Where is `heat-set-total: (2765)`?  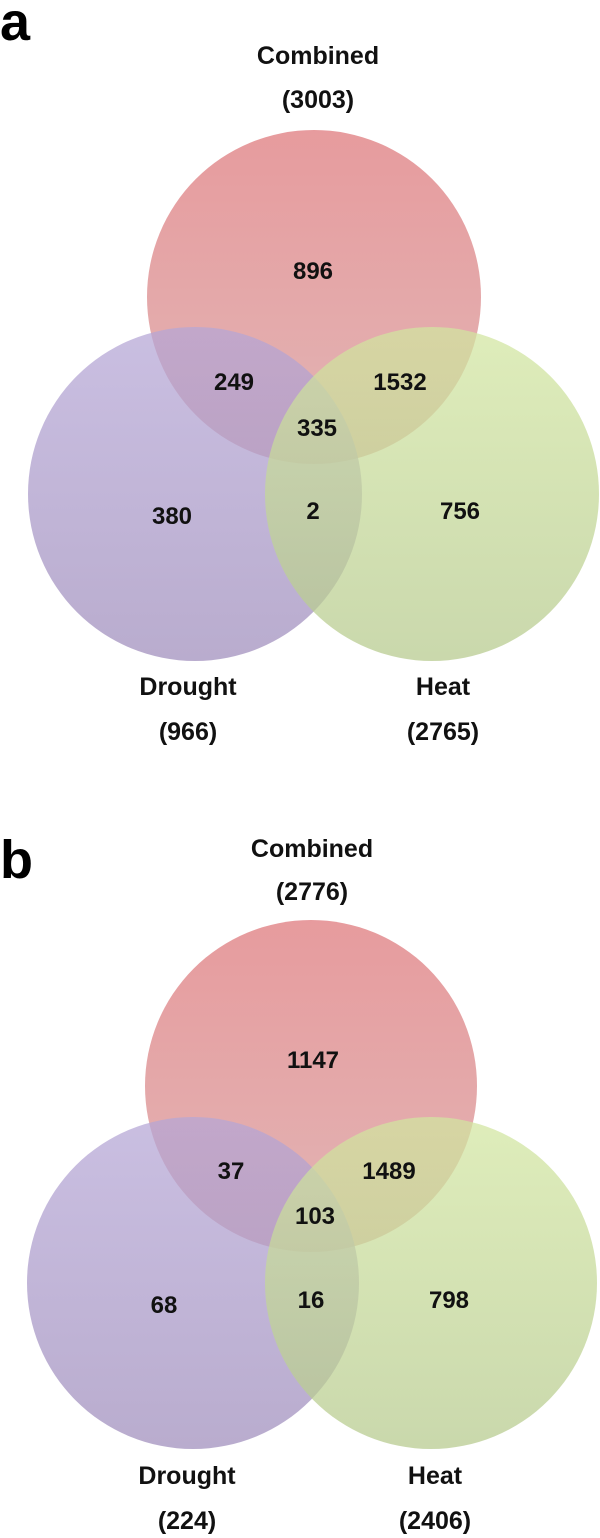
heat-set-total: (2765) is located at coordinates (443, 732).